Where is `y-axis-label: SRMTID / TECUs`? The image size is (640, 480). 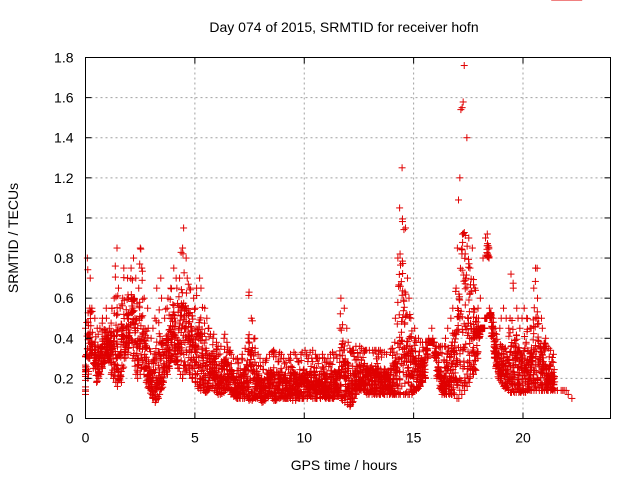
y-axis-label: SRMTID / TECUs is located at coordinates (13, 238).